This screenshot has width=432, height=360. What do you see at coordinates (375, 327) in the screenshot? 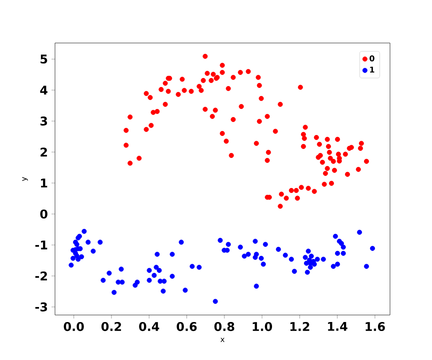
I see `x-tick-label: 1.6` at bounding box center [375, 327].